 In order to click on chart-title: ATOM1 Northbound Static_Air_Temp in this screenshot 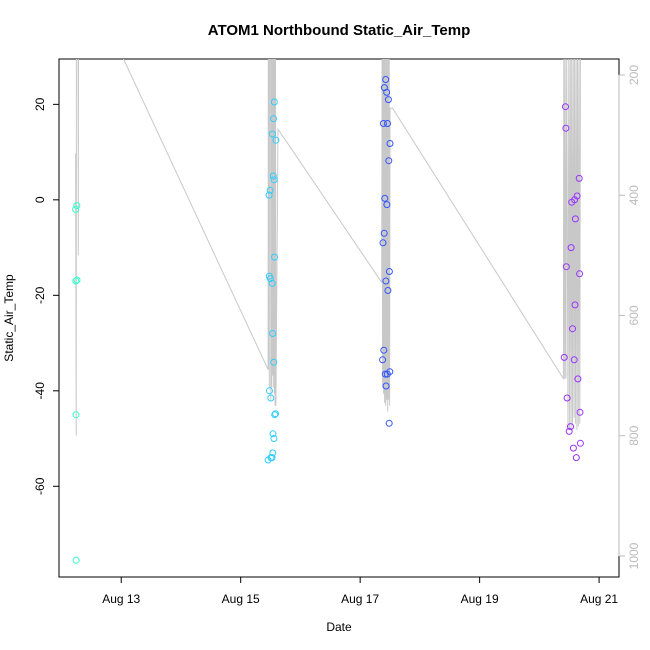, I will do `click(339, 30)`.